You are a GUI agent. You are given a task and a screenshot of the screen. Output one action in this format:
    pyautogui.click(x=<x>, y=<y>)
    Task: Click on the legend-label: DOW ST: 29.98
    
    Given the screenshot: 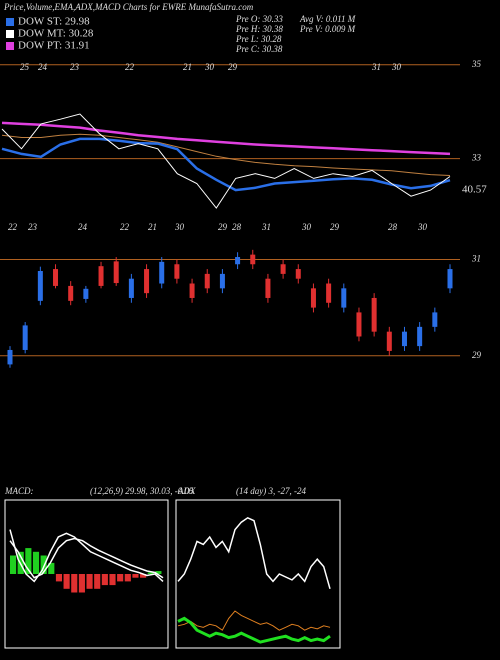 What is the action you would take?
    pyautogui.click(x=54, y=22)
    